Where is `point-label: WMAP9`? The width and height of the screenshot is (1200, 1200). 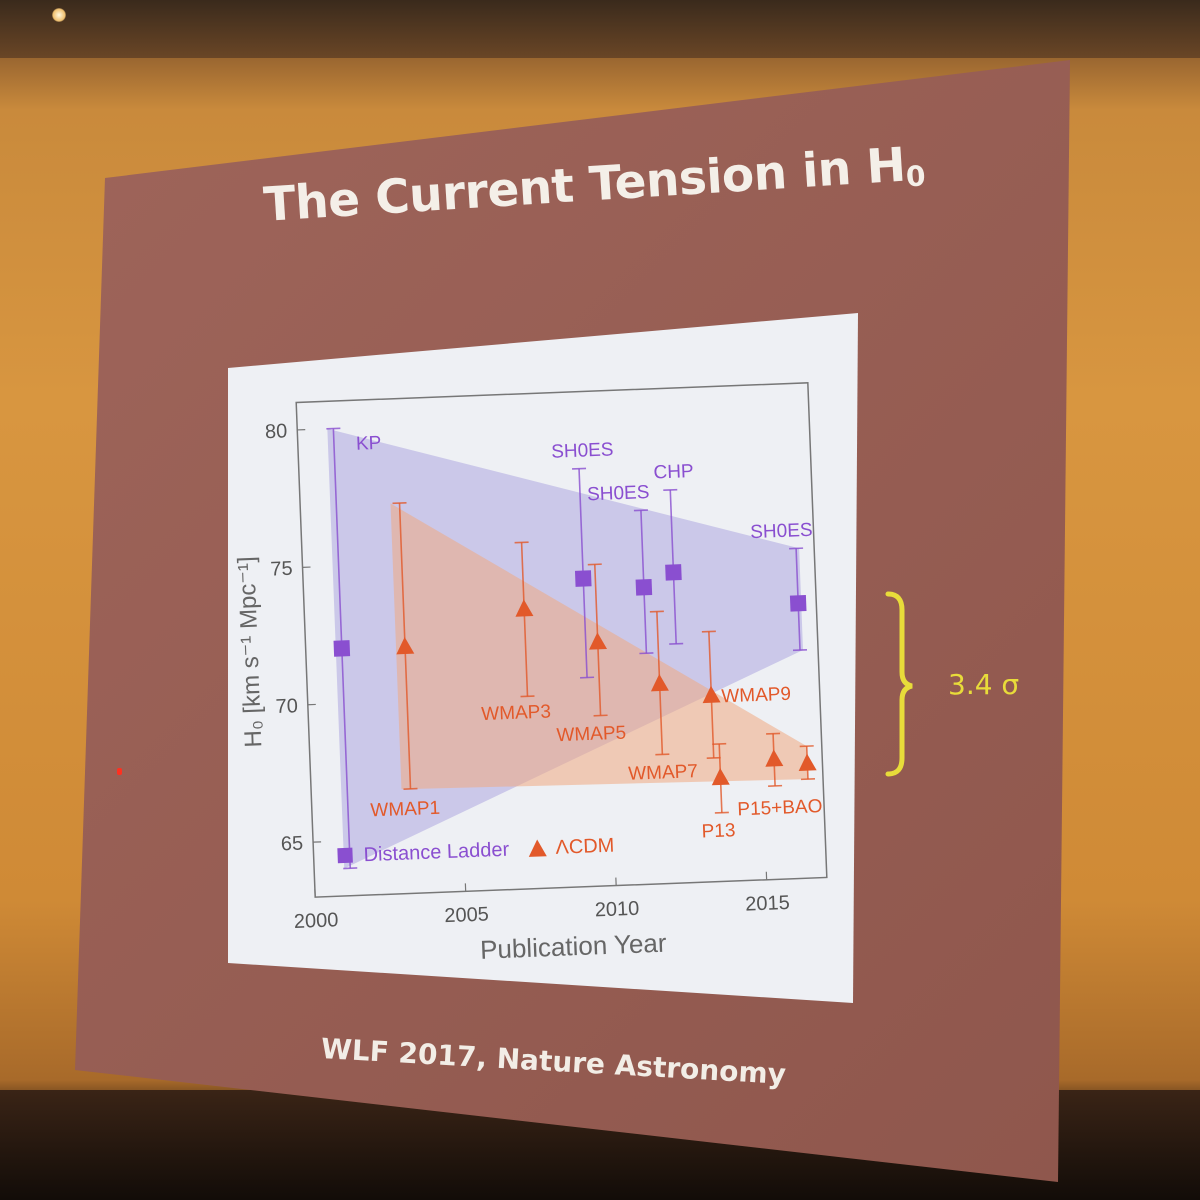 point-label: WMAP9 is located at coordinates (756, 696).